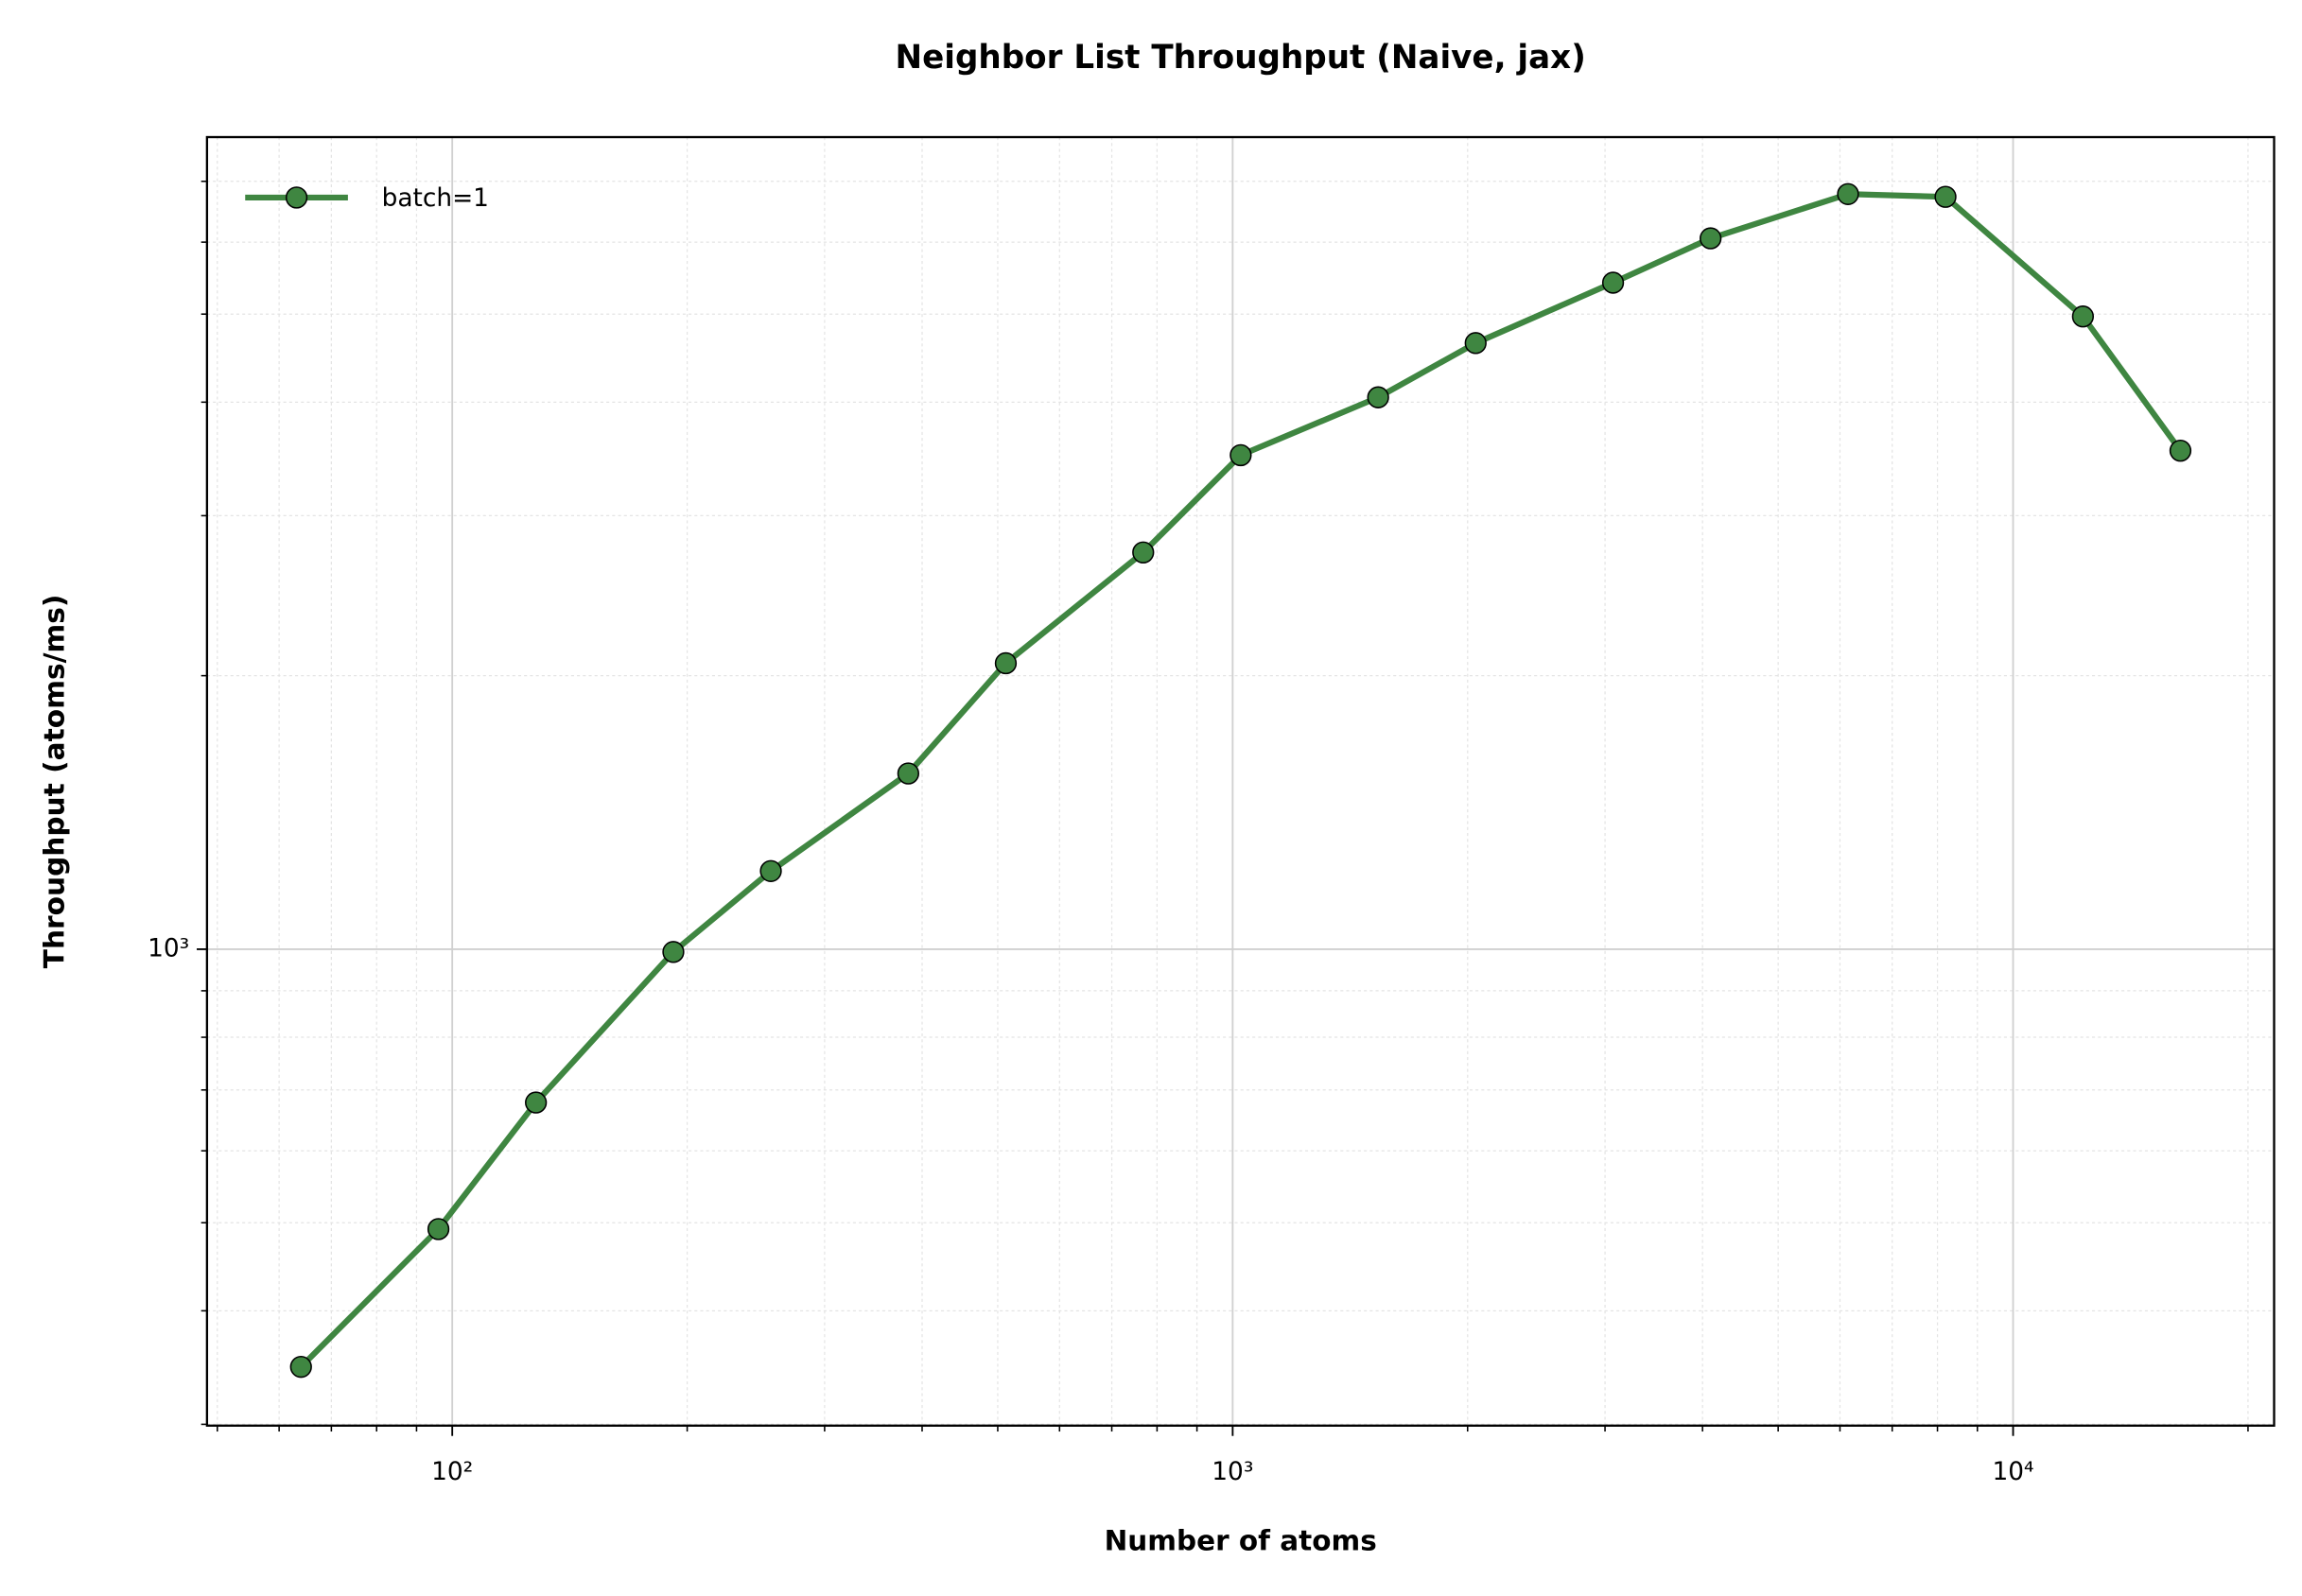 Image resolution: width=2302 pixels, height=1596 pixels. I want to click on x-axis-label: Number of atoms, so click(1241, 1540).